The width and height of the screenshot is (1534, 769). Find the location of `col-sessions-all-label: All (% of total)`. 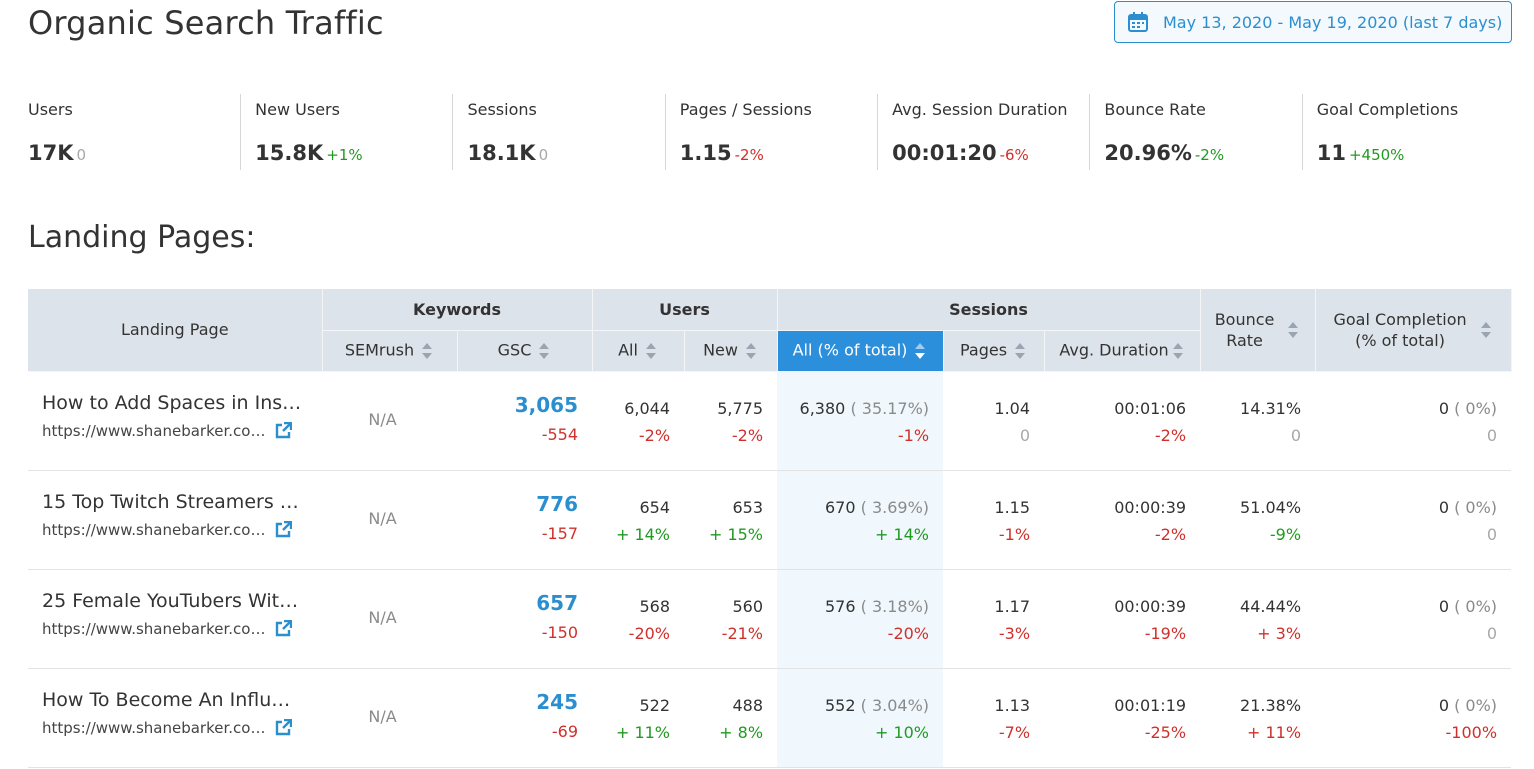

col-sessions-all-label: All (% of total) is located at coordinates (850, 349).